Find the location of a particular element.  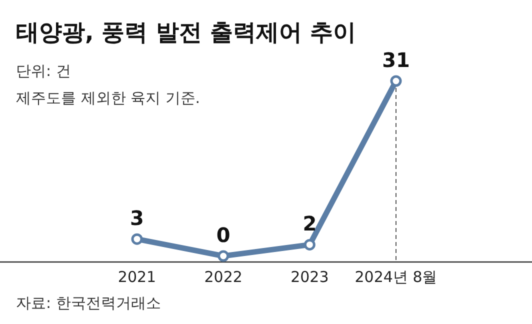

x-tick-label: 2023 is located at coordinates (309, 277).